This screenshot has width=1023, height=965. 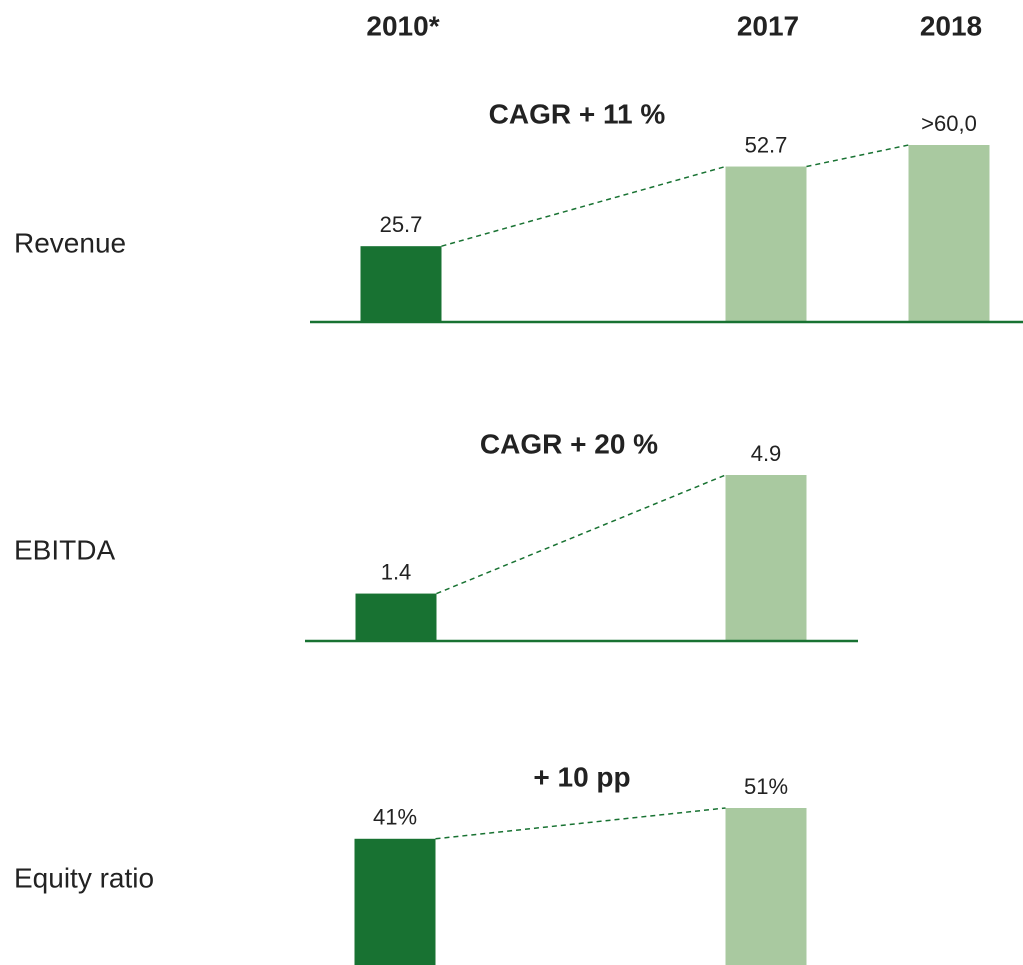 I want to click on row-label: Equity ratio, so click(x=84, y=877).